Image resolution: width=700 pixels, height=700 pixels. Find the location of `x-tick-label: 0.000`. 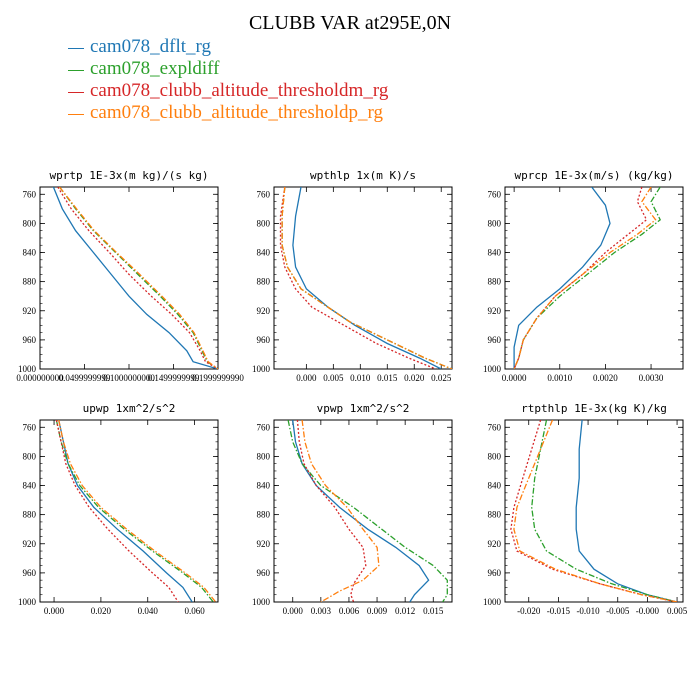

x-tick-label: 0.000 is located at coordinates (293, 611).